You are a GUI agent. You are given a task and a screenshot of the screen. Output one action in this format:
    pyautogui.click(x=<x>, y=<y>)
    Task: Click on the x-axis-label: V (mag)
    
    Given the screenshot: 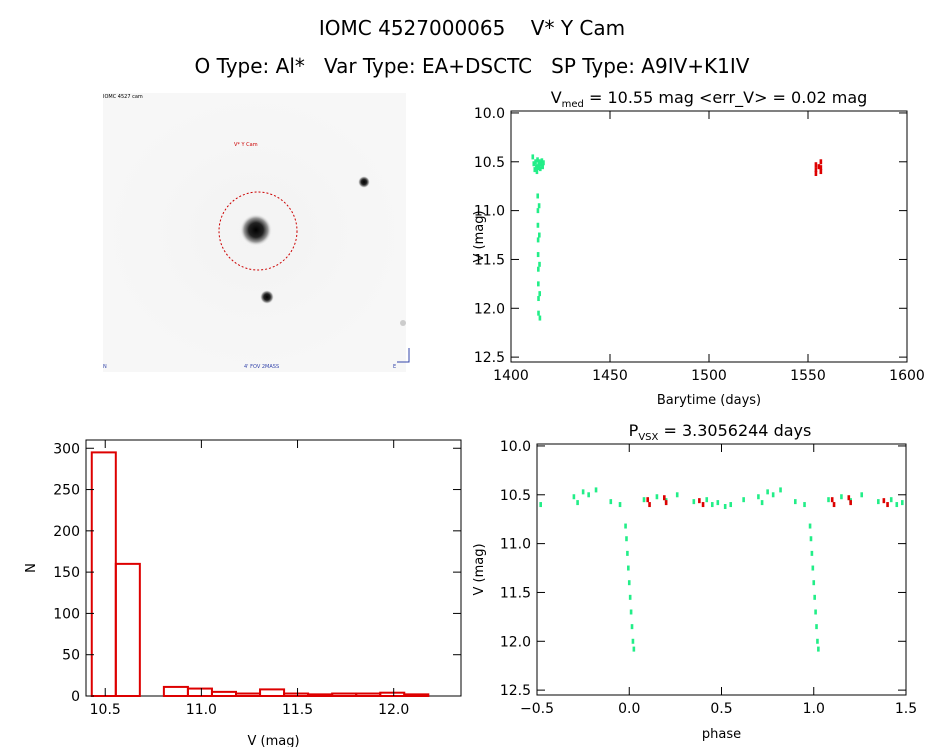 What is the action you would take?
    pyautogui.click(x=273, y=740)
    